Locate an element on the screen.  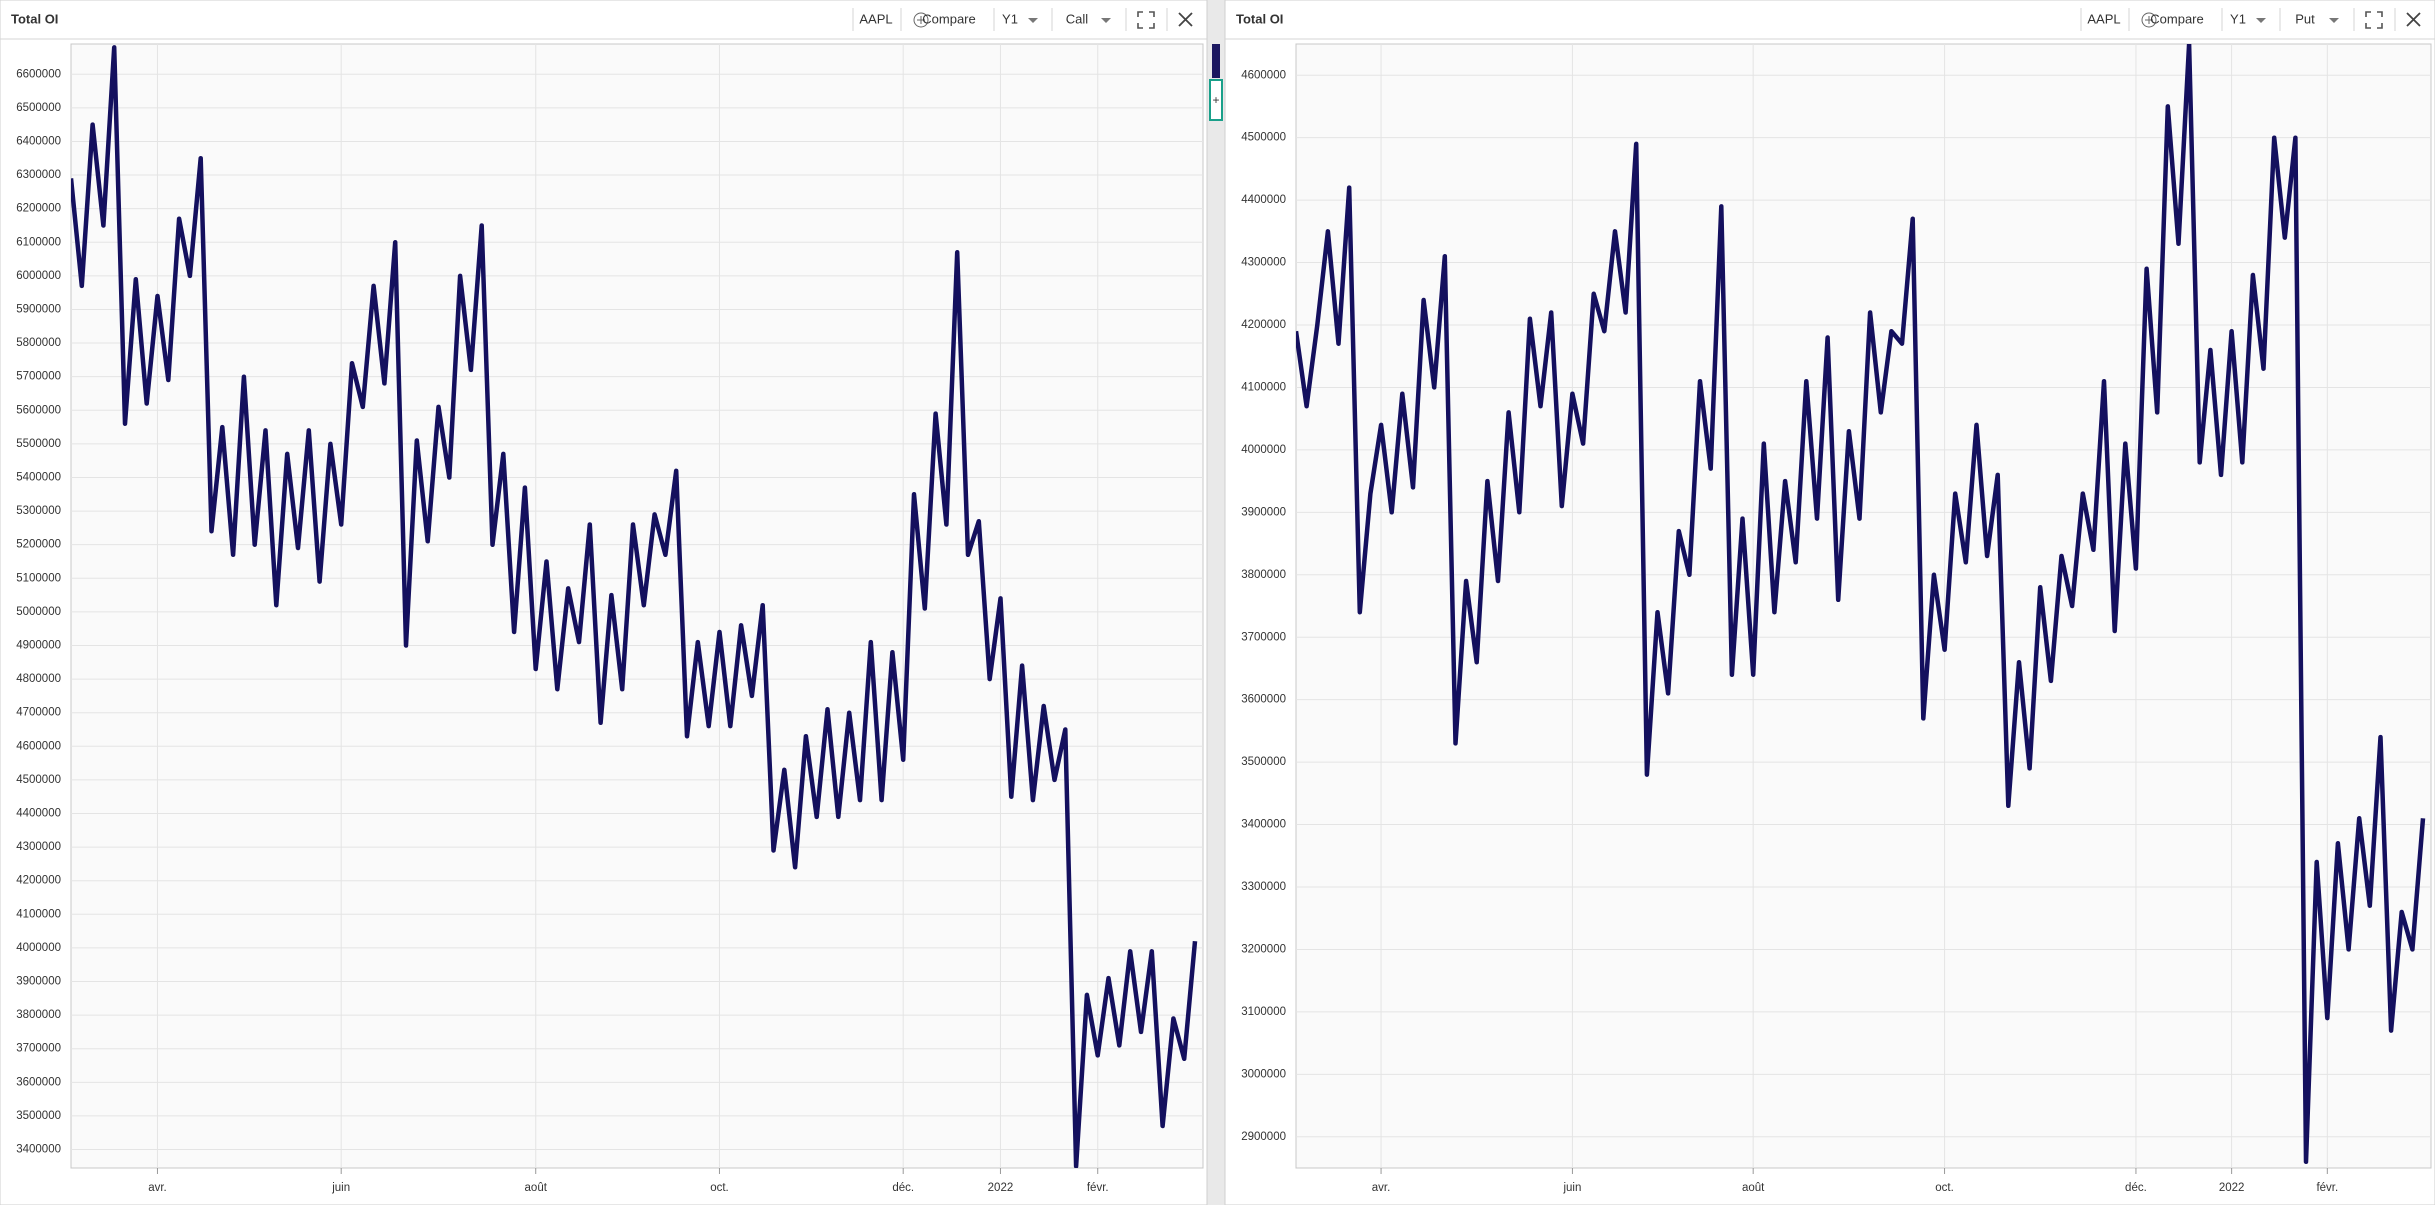
y-tick-label: 5500000 is located at coordinates (38, 444).